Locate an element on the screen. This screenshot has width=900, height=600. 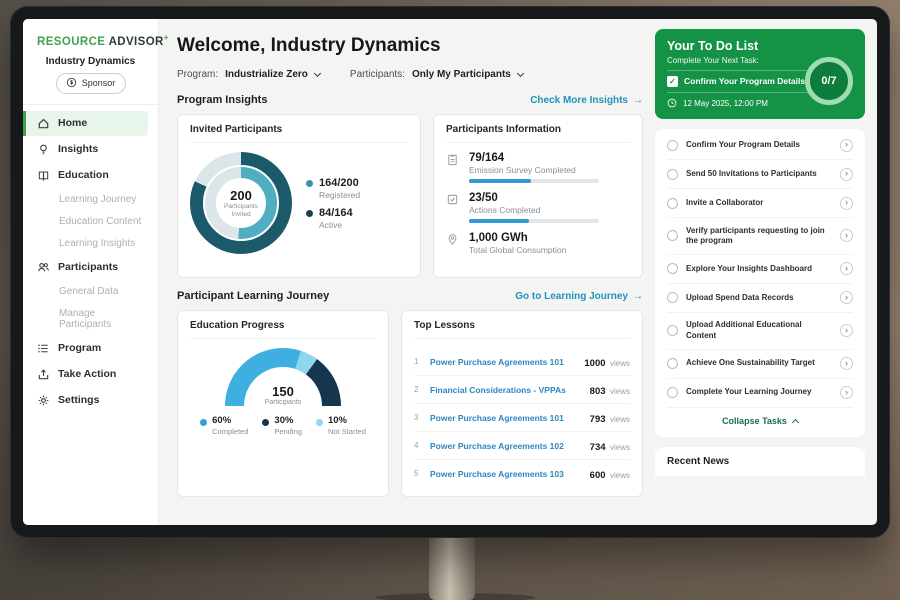
checkbox-checked-icon: ✓ is located at coordinates (672, 81).